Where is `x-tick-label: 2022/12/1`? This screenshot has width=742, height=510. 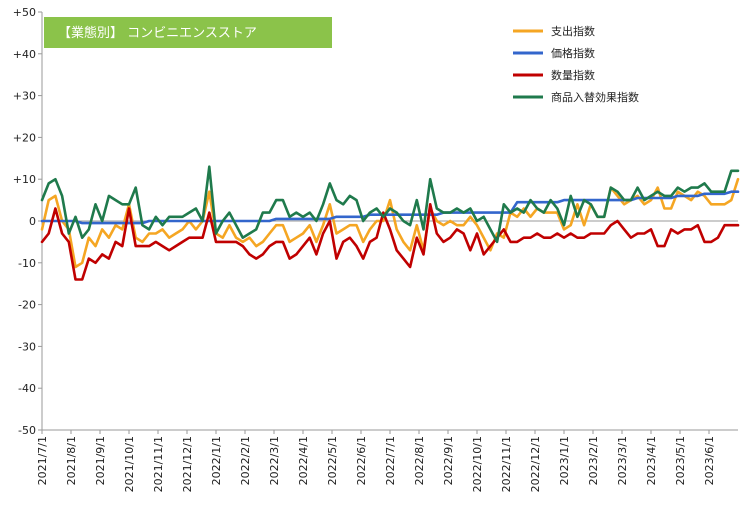
x-tick-label: 2022/12/1 is located at coordinates (535, 464).